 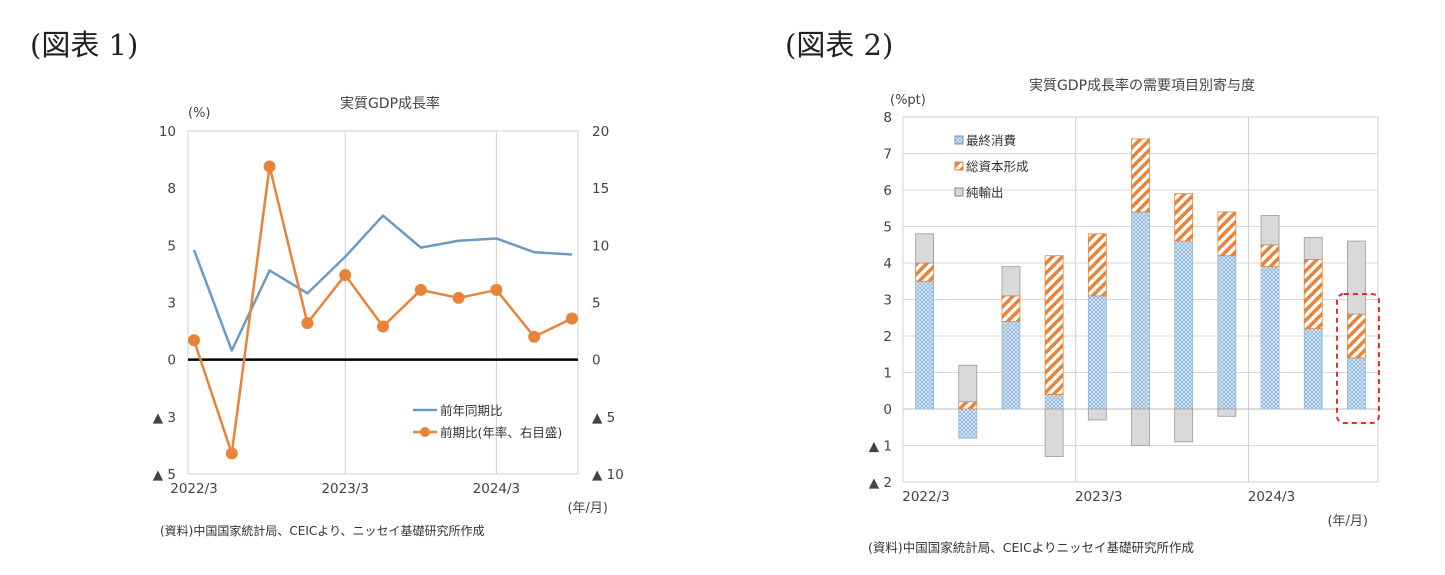 What do you see at coordinates (959, 140) in the screenshot?
I see `legend-consumption-swatch` at bounding box center [959, 140].